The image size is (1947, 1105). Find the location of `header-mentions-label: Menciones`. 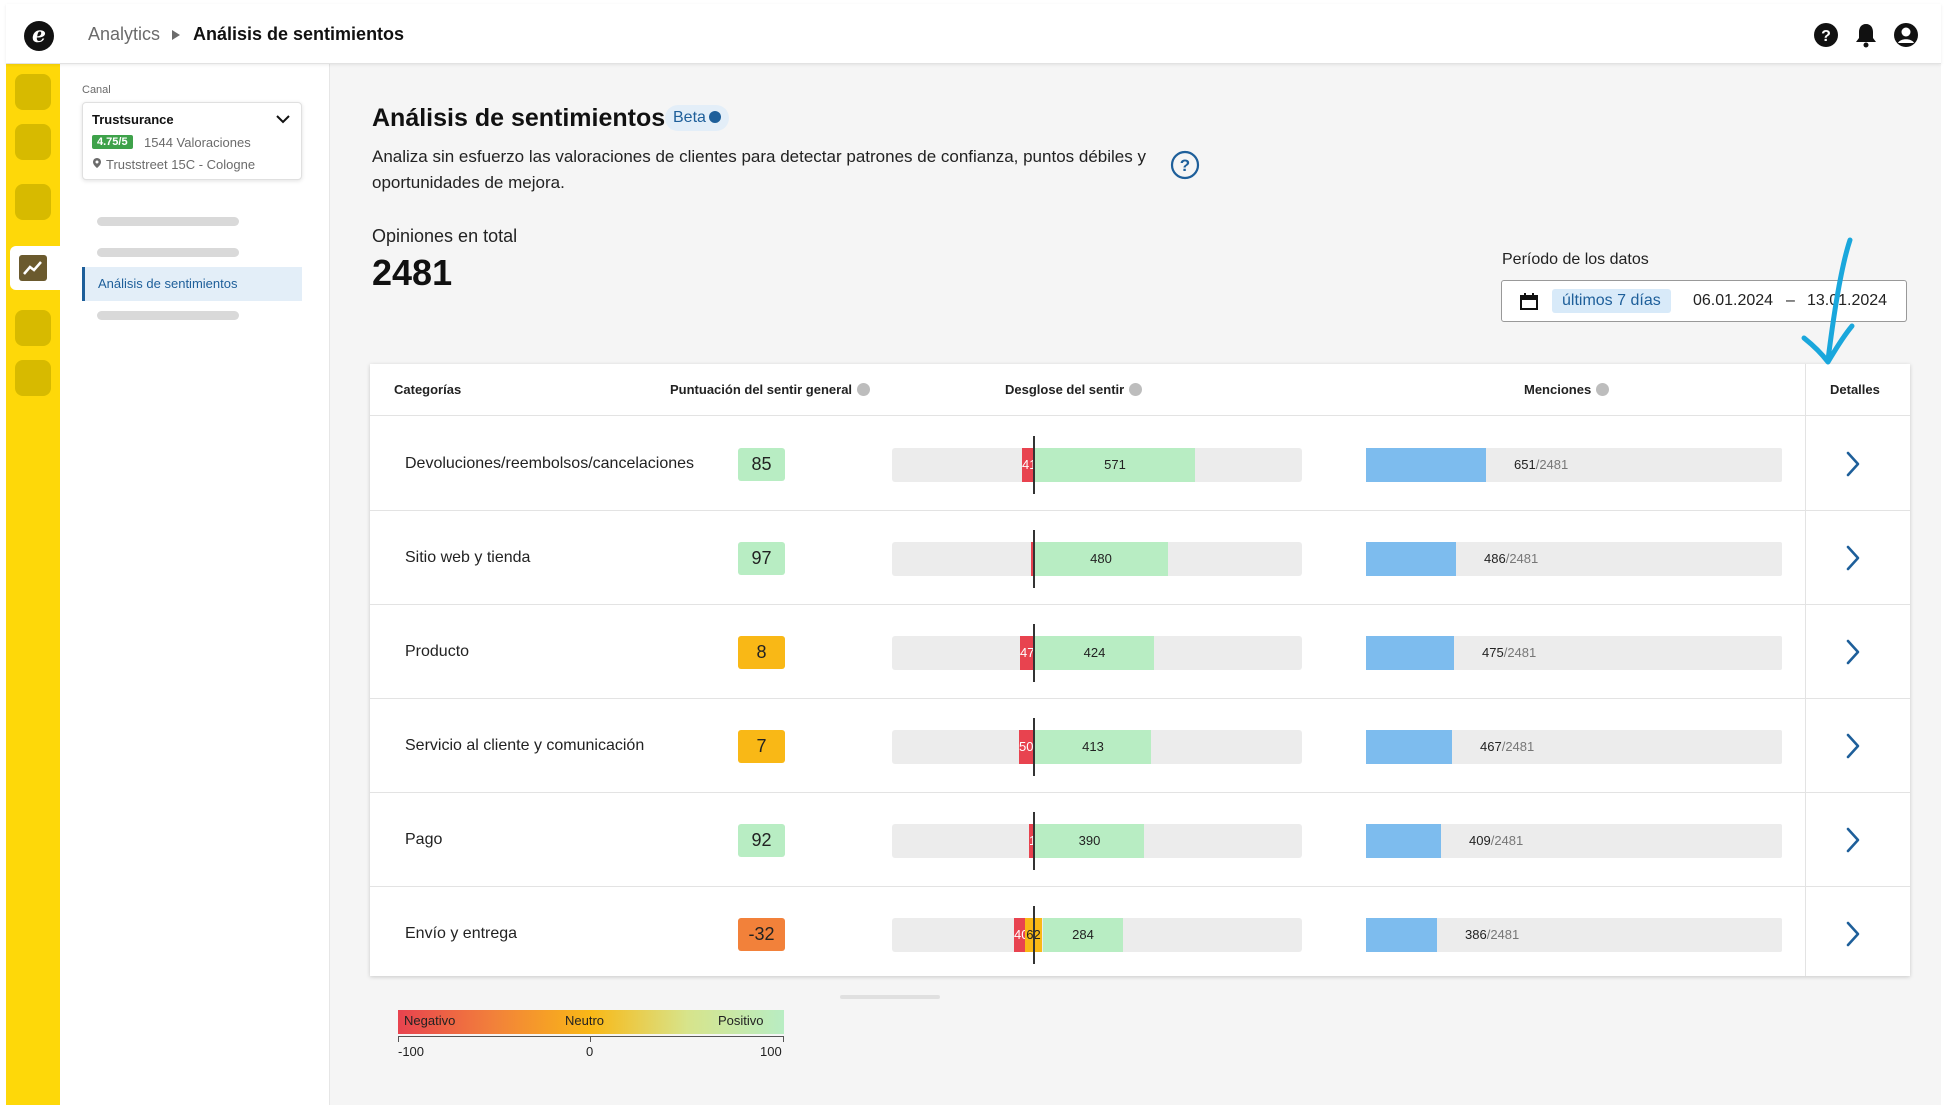

header-mentions-label: Menciones is located at coordinates (1558, 389).